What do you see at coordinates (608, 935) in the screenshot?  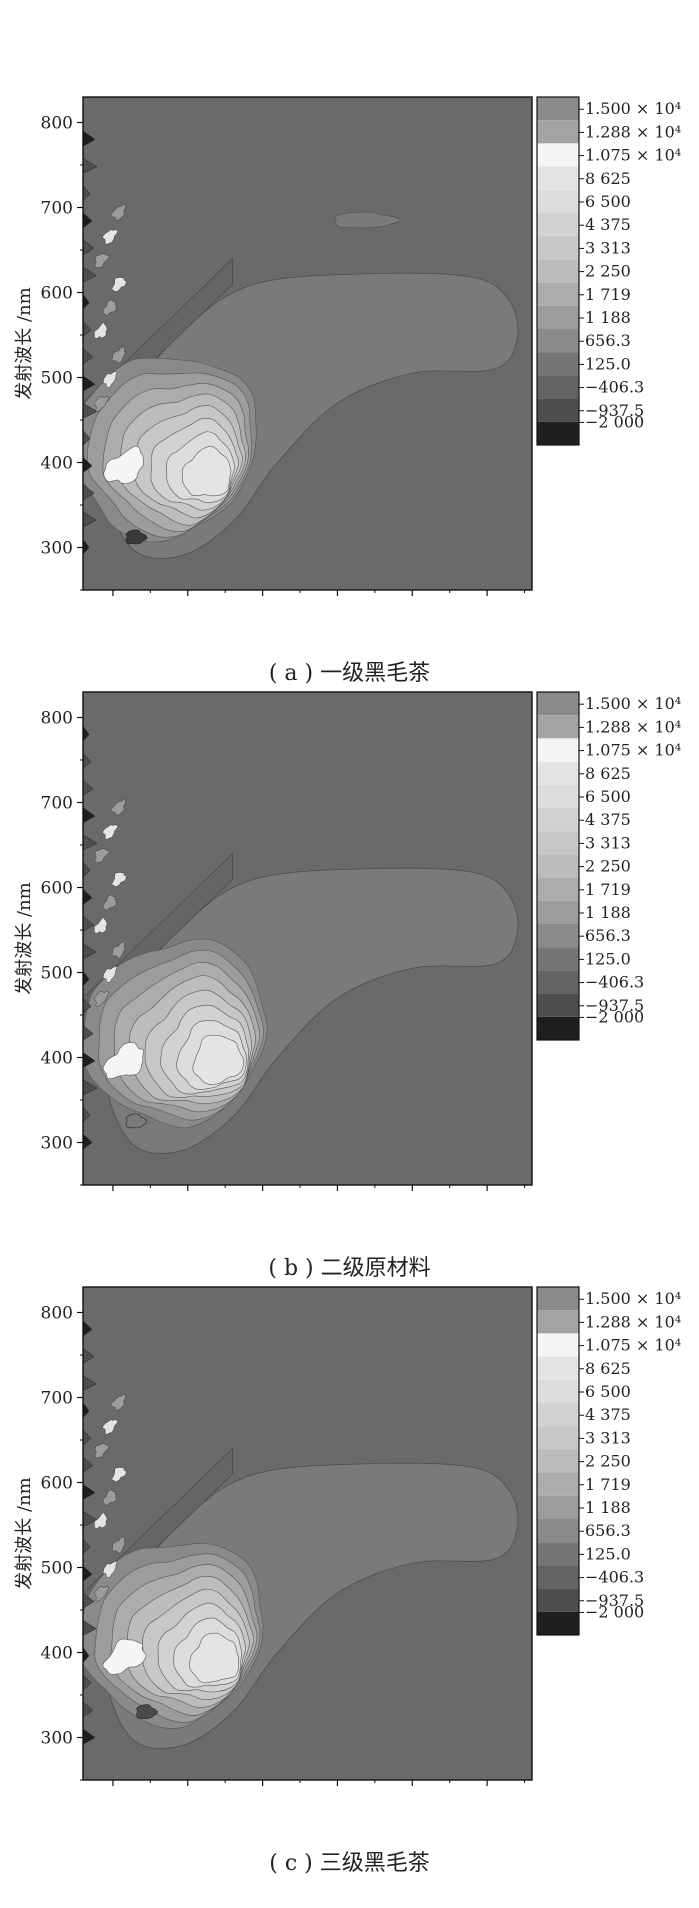 I see `colorbar-label: 656.3` at bounding box center [608, 935].